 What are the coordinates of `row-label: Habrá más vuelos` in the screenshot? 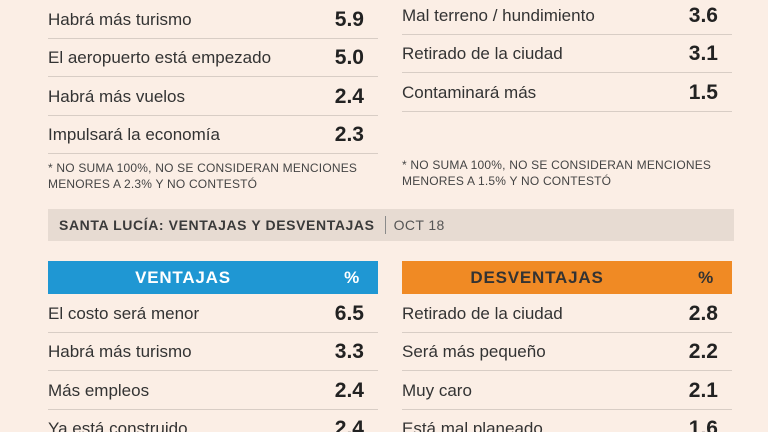 It's located at (117, 96).